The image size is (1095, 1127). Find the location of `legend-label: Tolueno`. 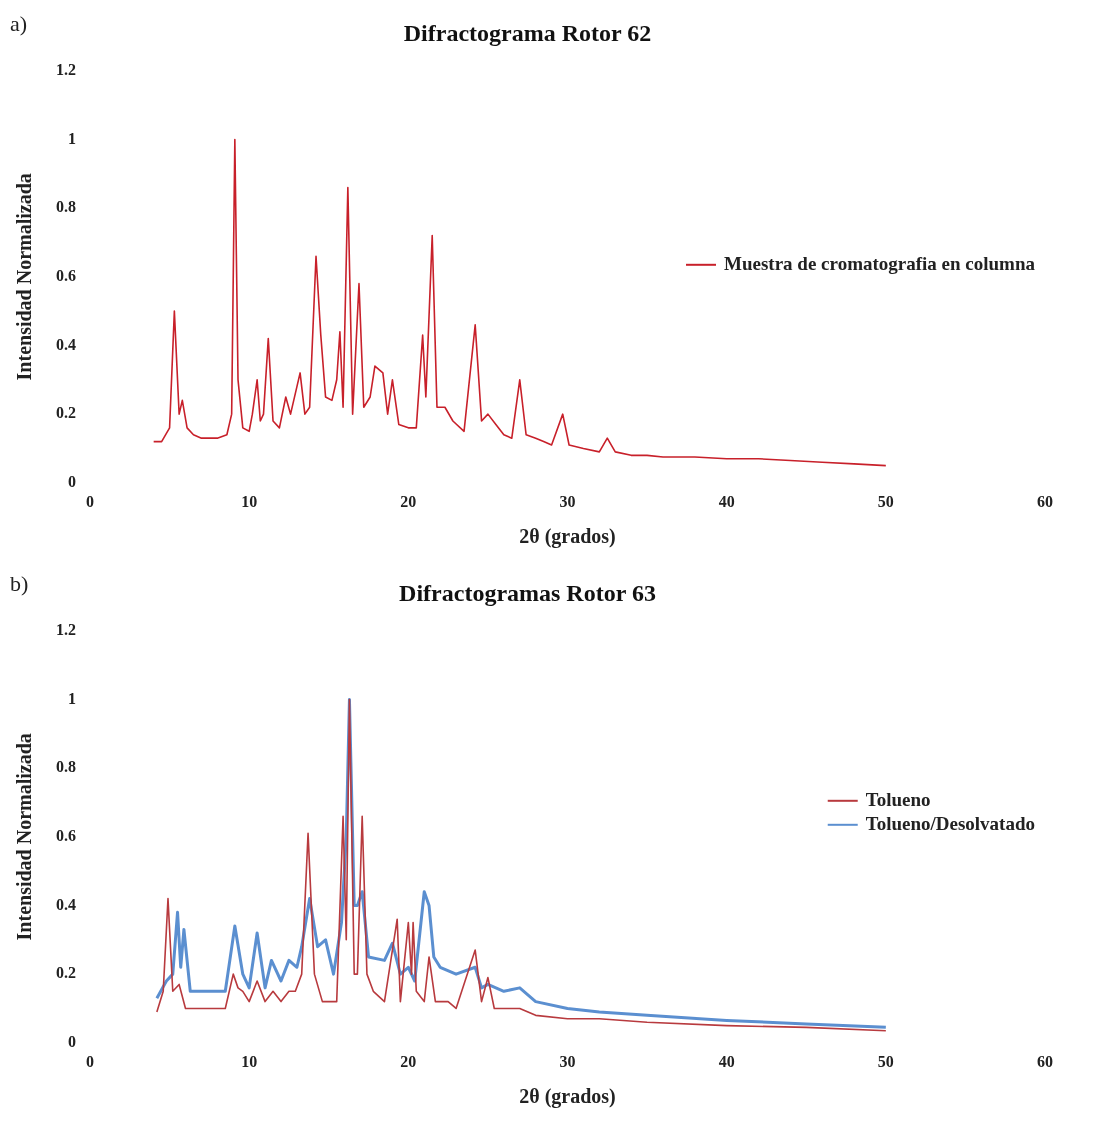

legend-label: Tolueno is located at coordinates (898, 799).